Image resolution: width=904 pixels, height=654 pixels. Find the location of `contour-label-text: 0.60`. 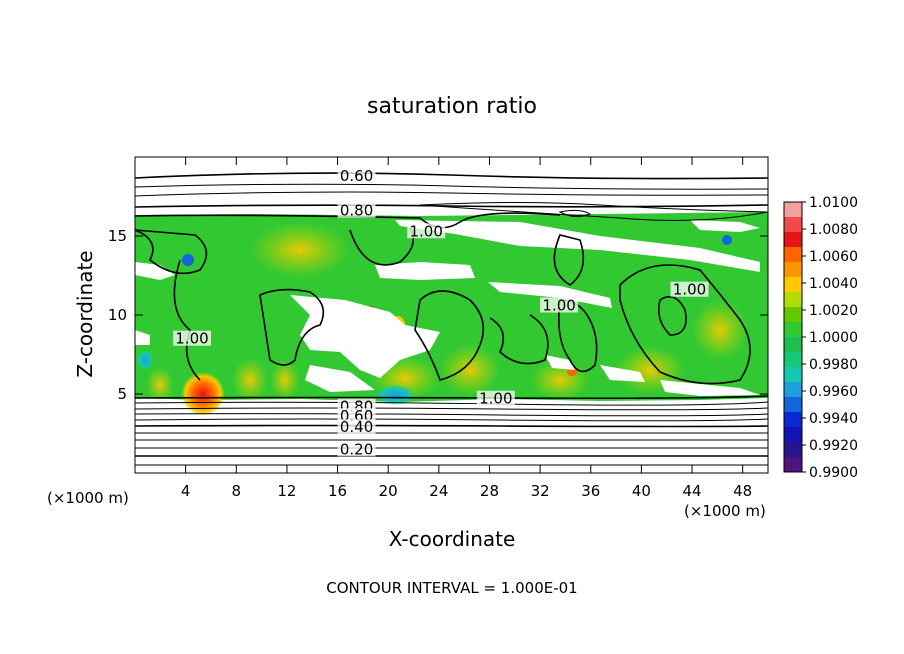

contour-label-text: 0.60 is located at coordinates (356, 176).